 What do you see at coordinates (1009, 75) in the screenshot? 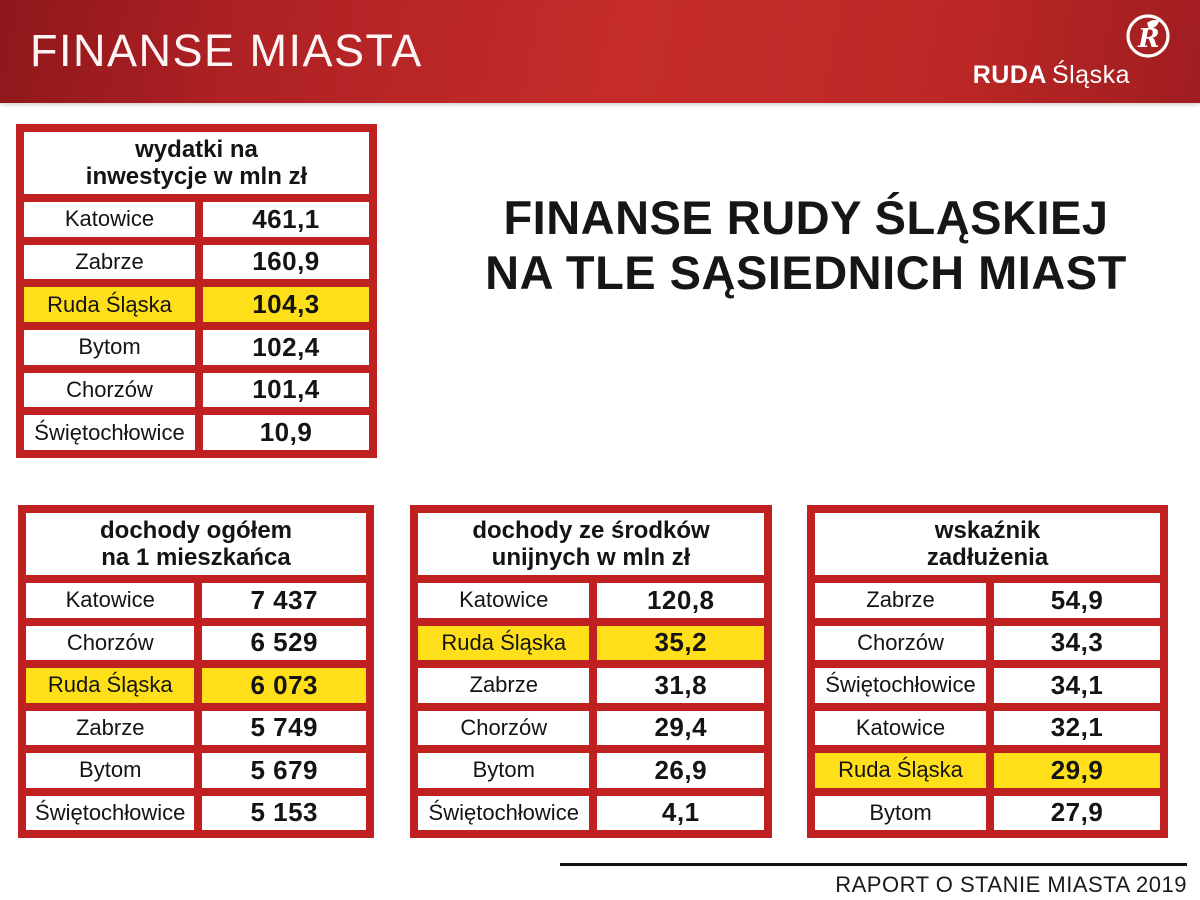
I see `brand-name-bold: RUDA` at bounding box center [1009, 75].